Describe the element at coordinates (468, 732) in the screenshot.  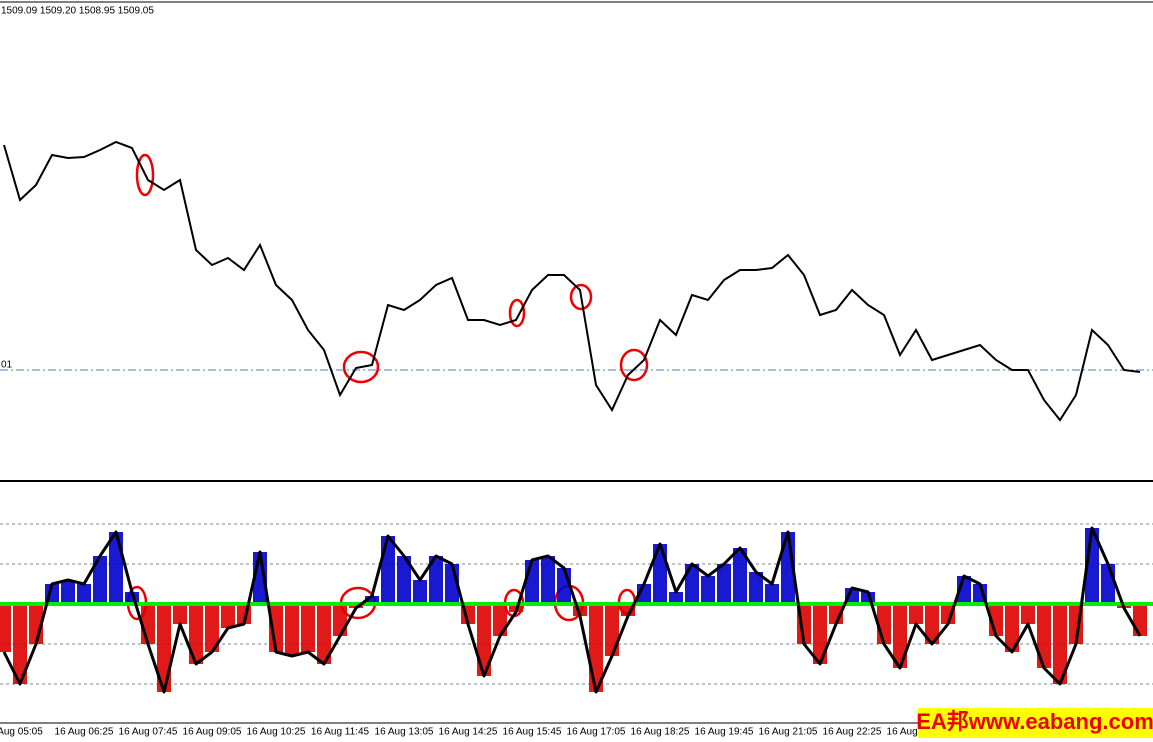
I see `x-tick-label: 16 Aug 14:25` at that location.